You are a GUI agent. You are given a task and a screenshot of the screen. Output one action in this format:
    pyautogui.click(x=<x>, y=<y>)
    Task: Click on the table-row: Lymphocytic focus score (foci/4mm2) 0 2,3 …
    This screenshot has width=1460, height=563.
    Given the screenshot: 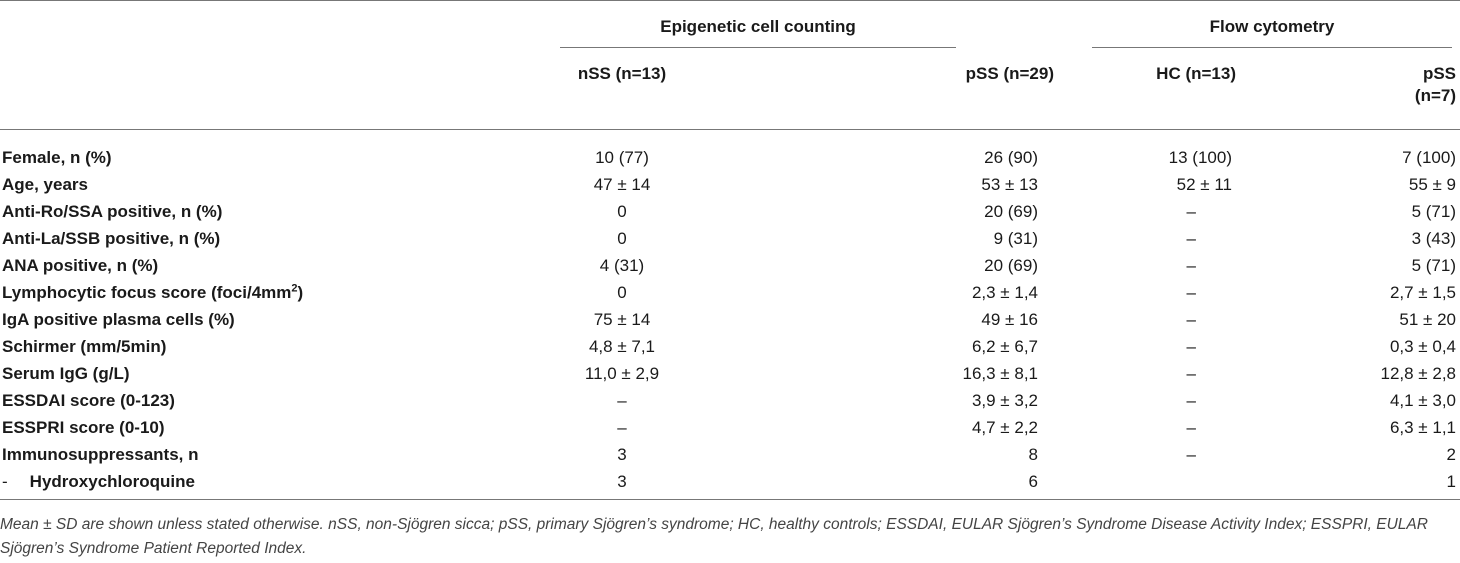 What is the action you would take?
    pyautogui.click(x=730, y=292)
    